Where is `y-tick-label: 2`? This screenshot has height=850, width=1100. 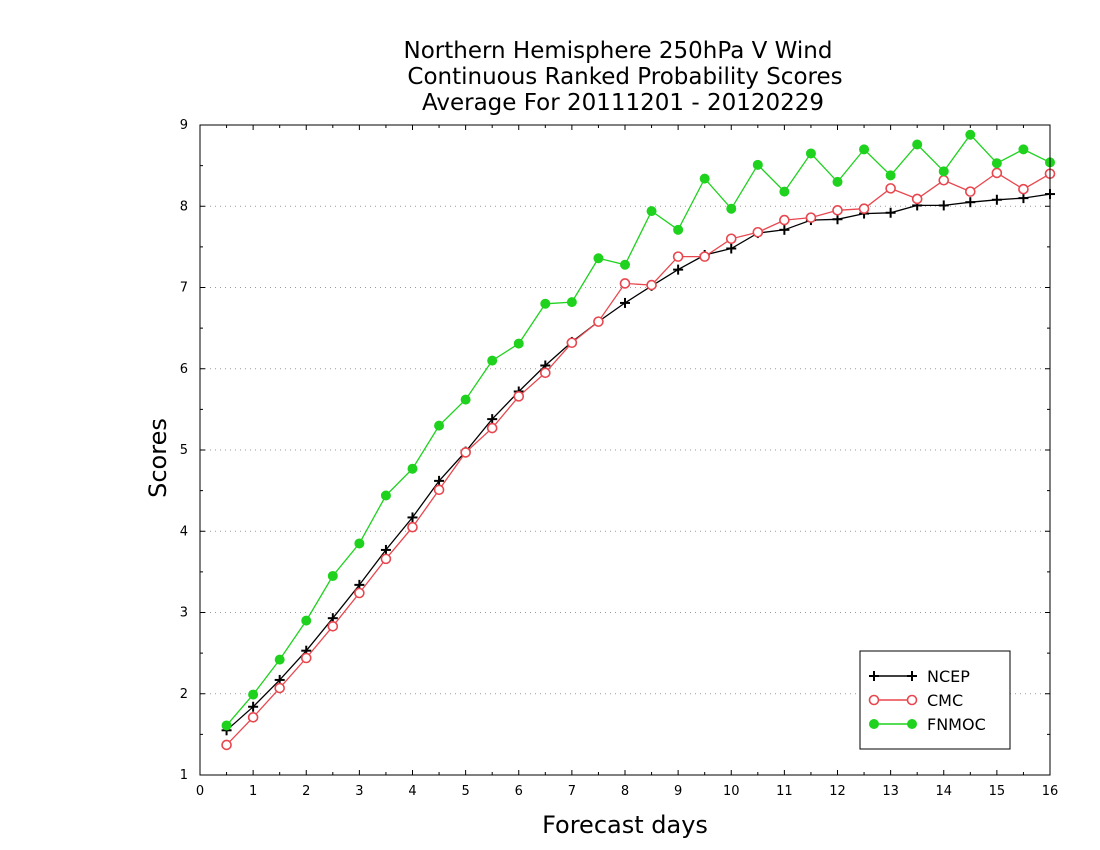
y-tick-label: 2 is located at coordinates (184, 694).